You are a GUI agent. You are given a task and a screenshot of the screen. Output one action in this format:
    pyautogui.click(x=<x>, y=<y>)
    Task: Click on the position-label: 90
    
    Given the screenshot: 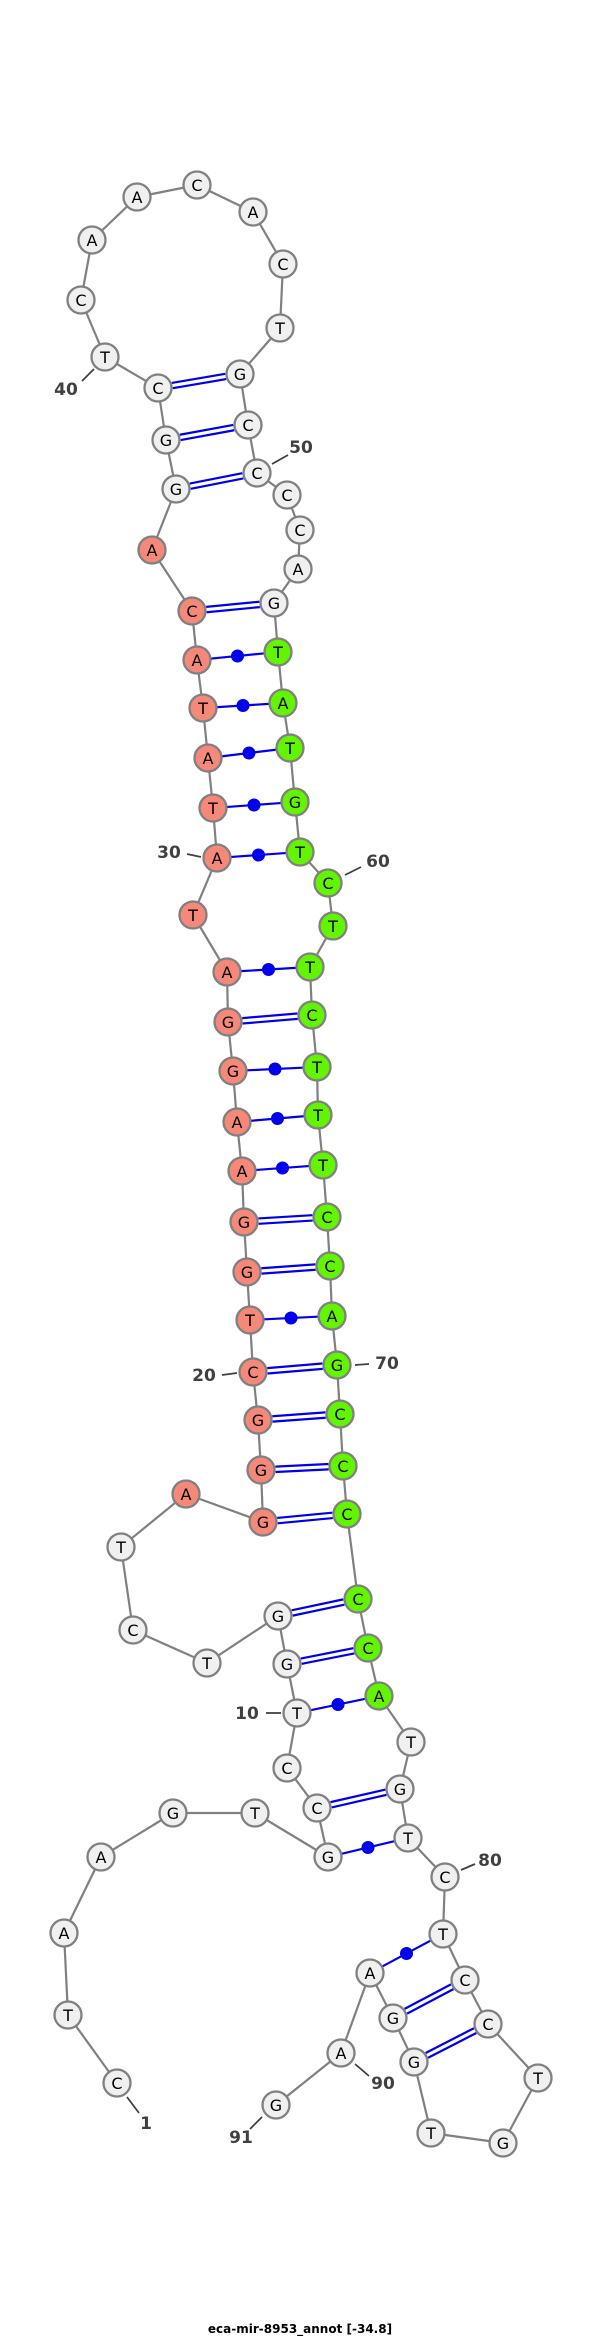 What is the action you would take?
    pyautogui.click(x=383, y=2084)
    